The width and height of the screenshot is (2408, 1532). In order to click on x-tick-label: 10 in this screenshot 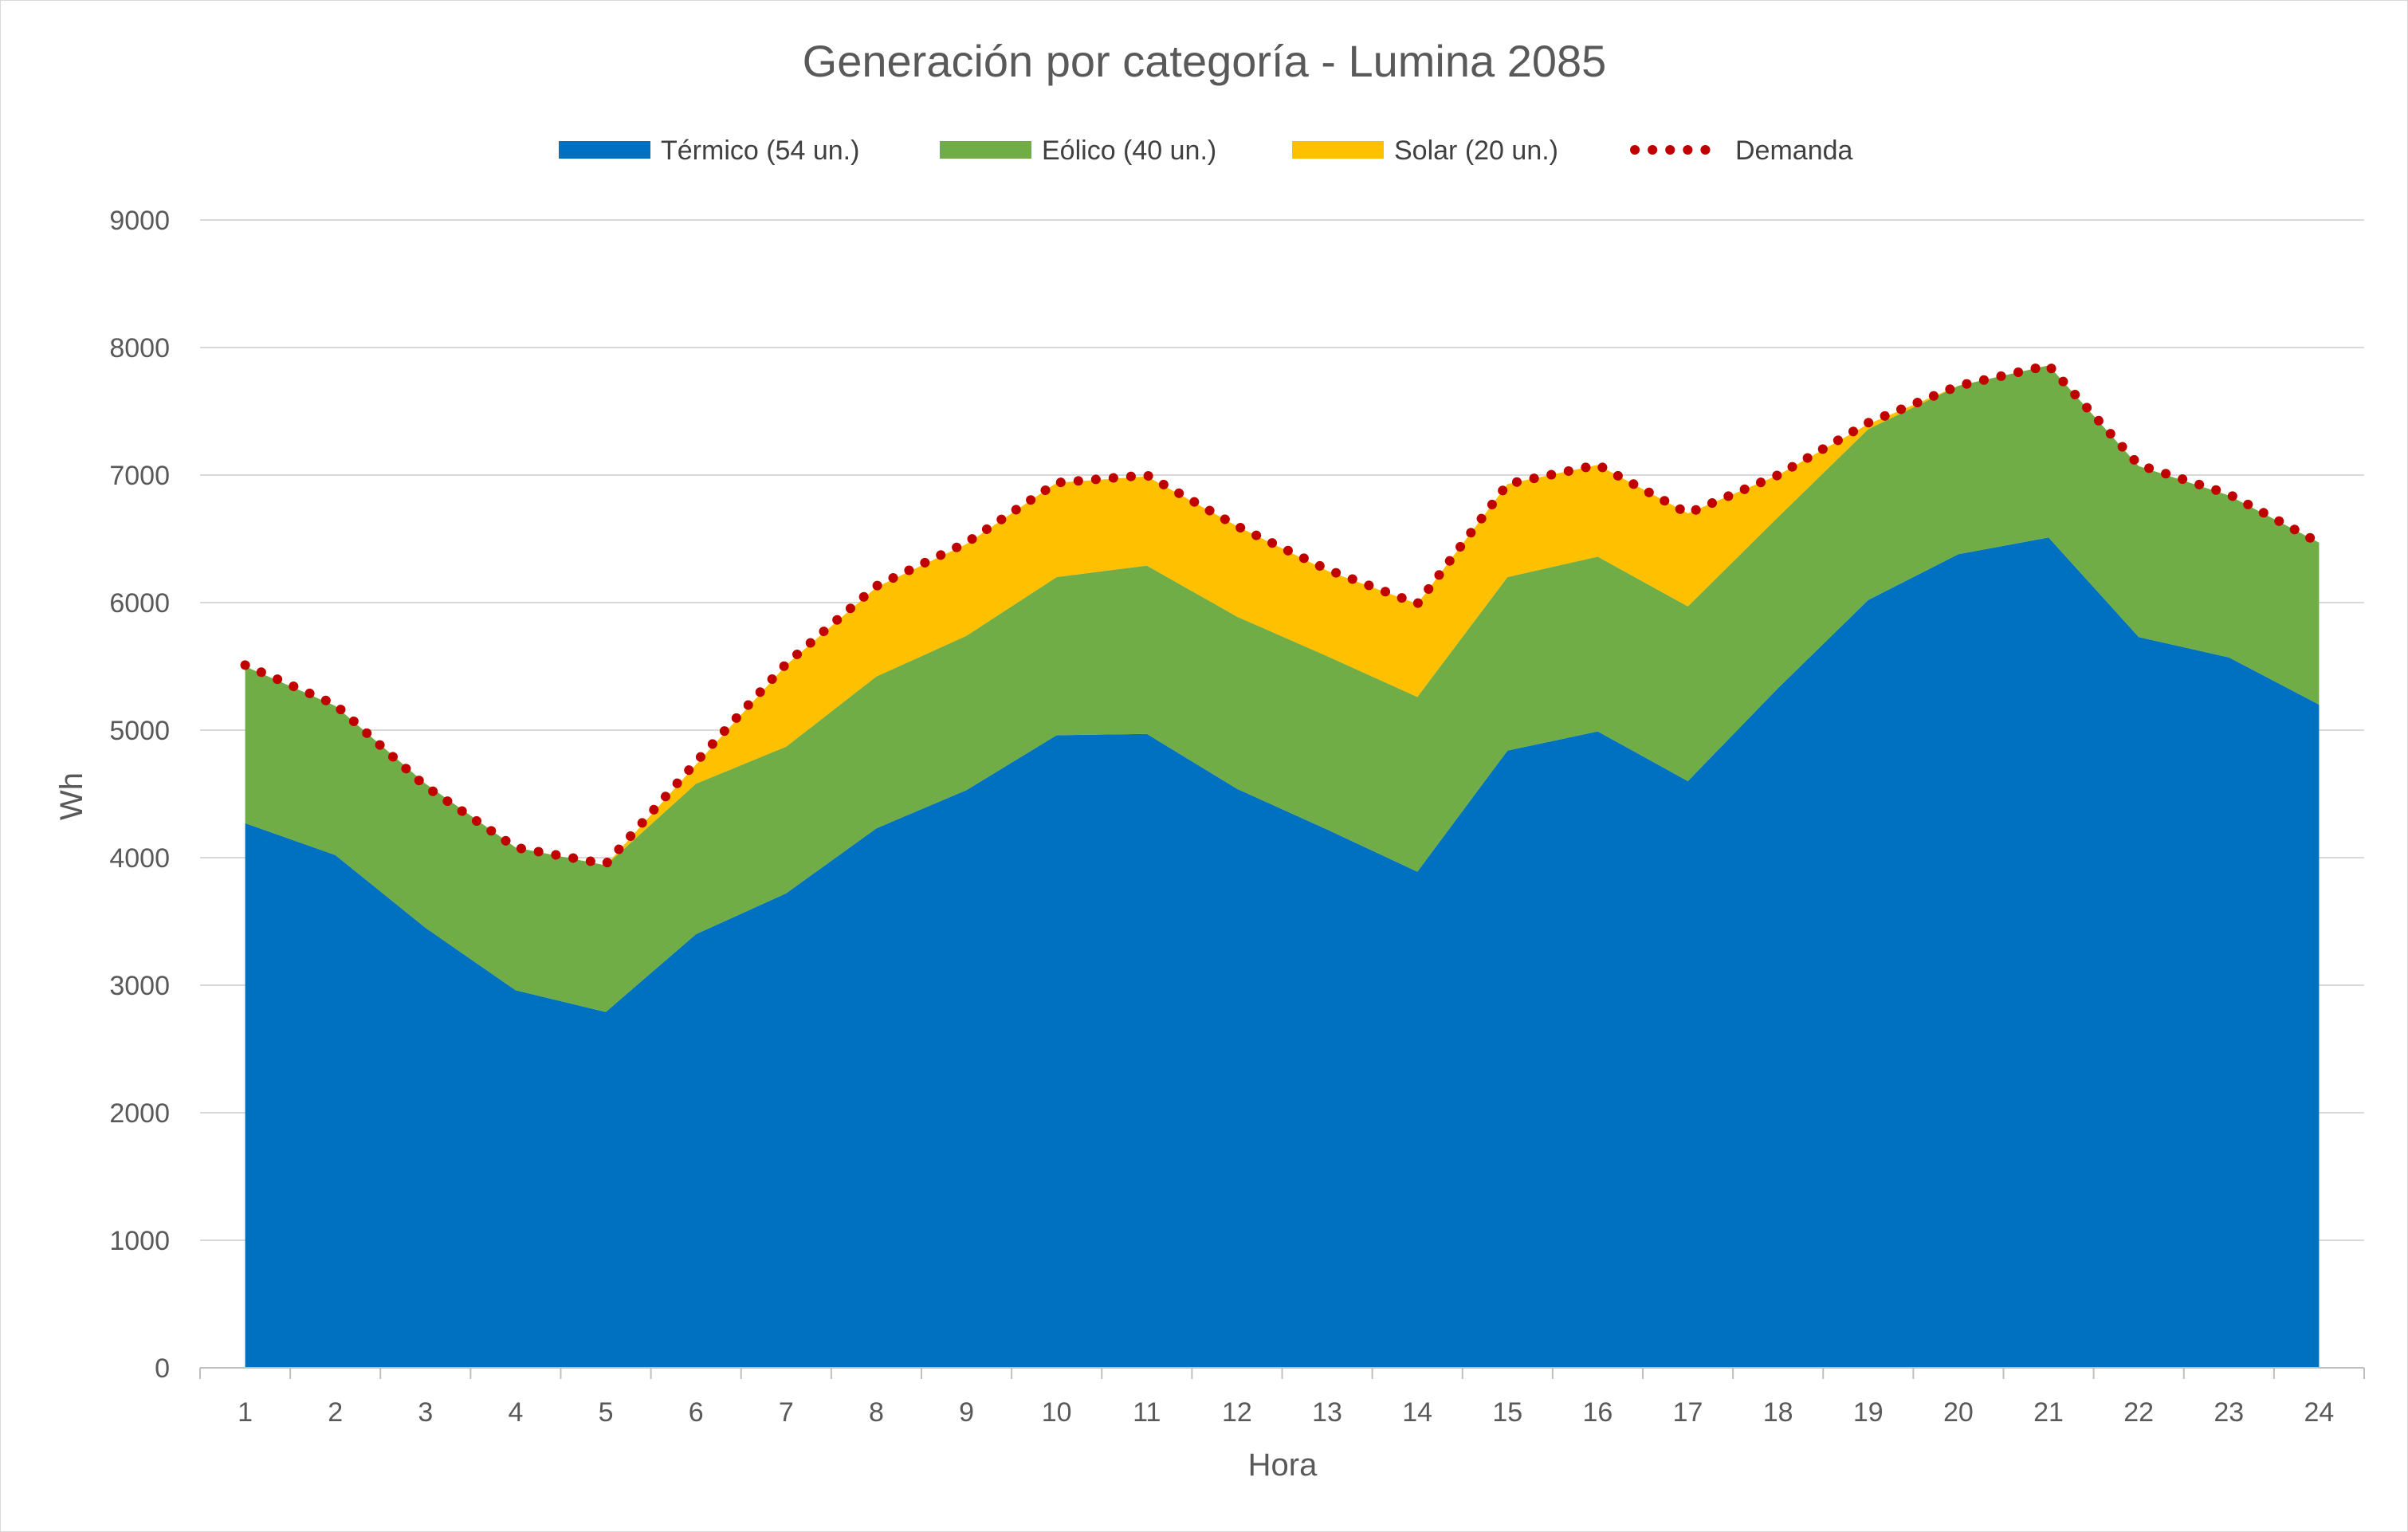, I will do `click(1057, 1413)`.